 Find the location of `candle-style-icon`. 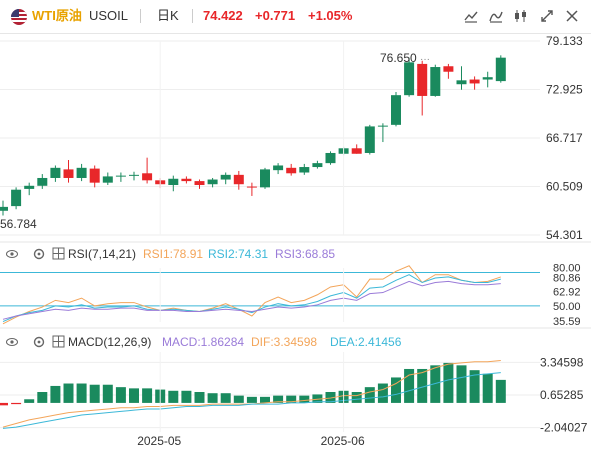

candle-style-icon is located at coordinates (521, 17).